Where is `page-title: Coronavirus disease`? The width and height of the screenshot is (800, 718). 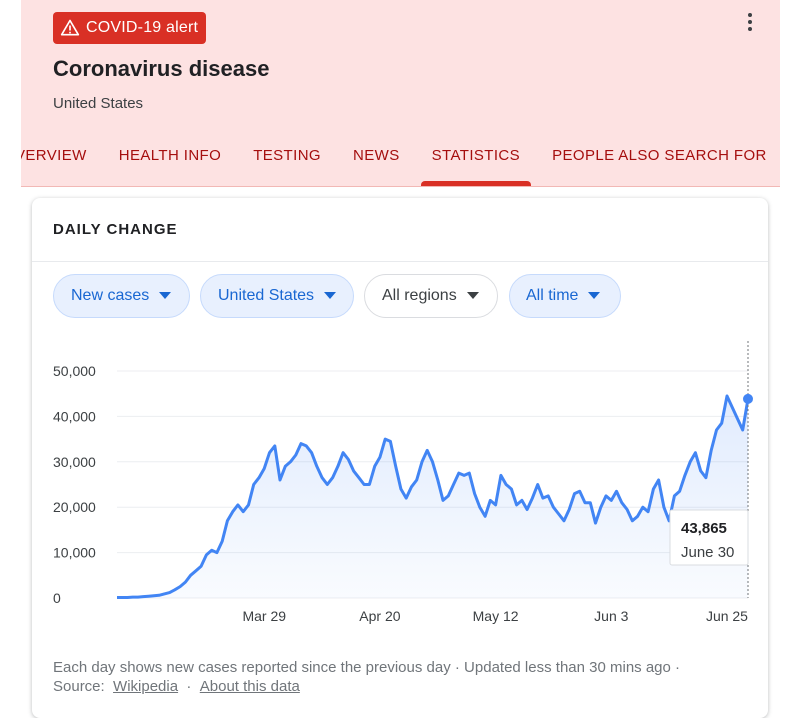
page-title: Coronavirus disease is located at coordinates (161, 68).